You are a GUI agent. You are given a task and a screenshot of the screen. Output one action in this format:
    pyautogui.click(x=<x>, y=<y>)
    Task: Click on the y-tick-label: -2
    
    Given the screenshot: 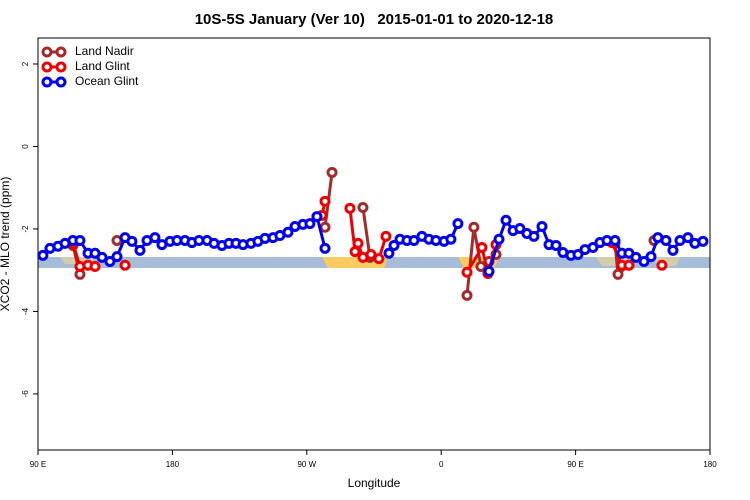 What is the action you would take?
    pyautogui.click(x=25, y=229)
    